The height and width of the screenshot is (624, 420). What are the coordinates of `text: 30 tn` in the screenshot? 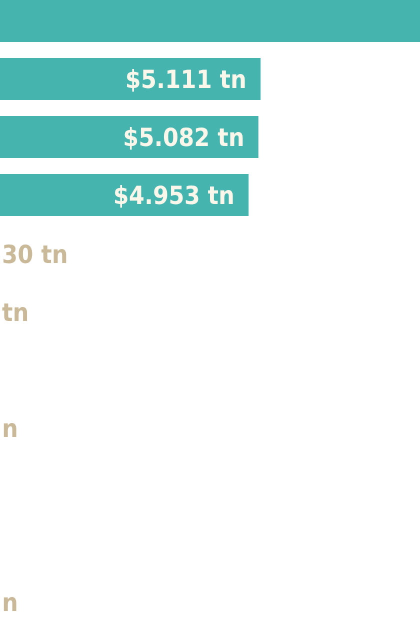 It's located at (35, 254).